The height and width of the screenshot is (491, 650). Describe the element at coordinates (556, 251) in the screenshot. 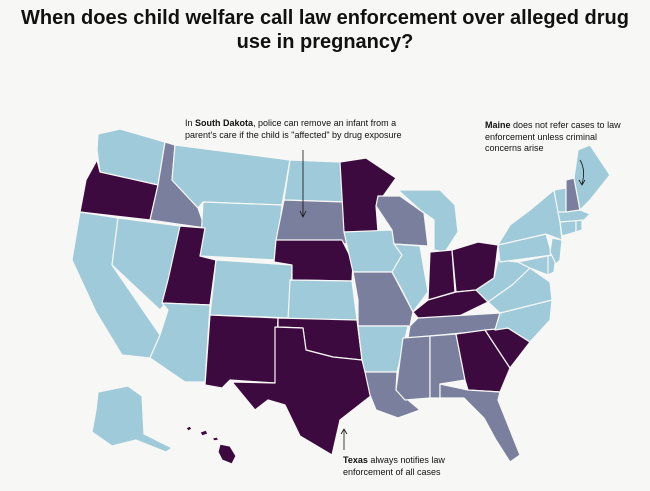

I see `state-new-jersey` at that location.